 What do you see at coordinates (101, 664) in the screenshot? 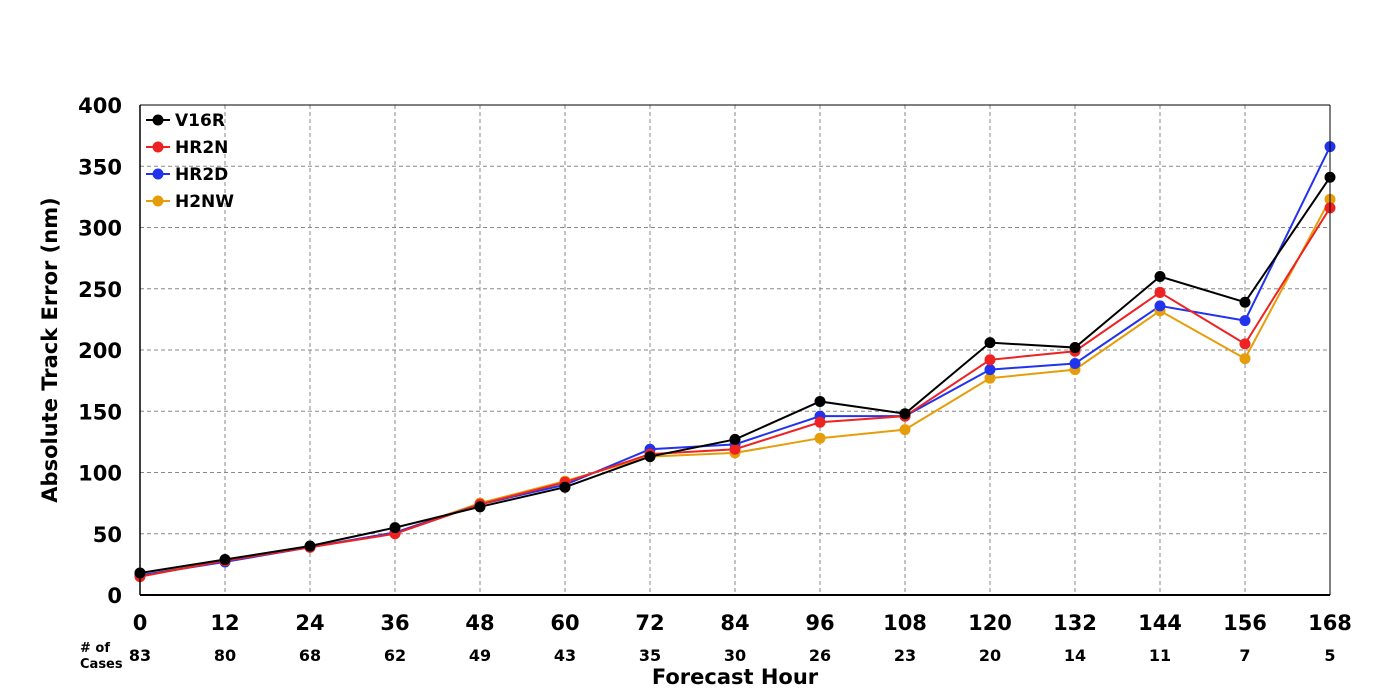
I see `cases-label-line-2: Cases` at bounding box center [101, 664].